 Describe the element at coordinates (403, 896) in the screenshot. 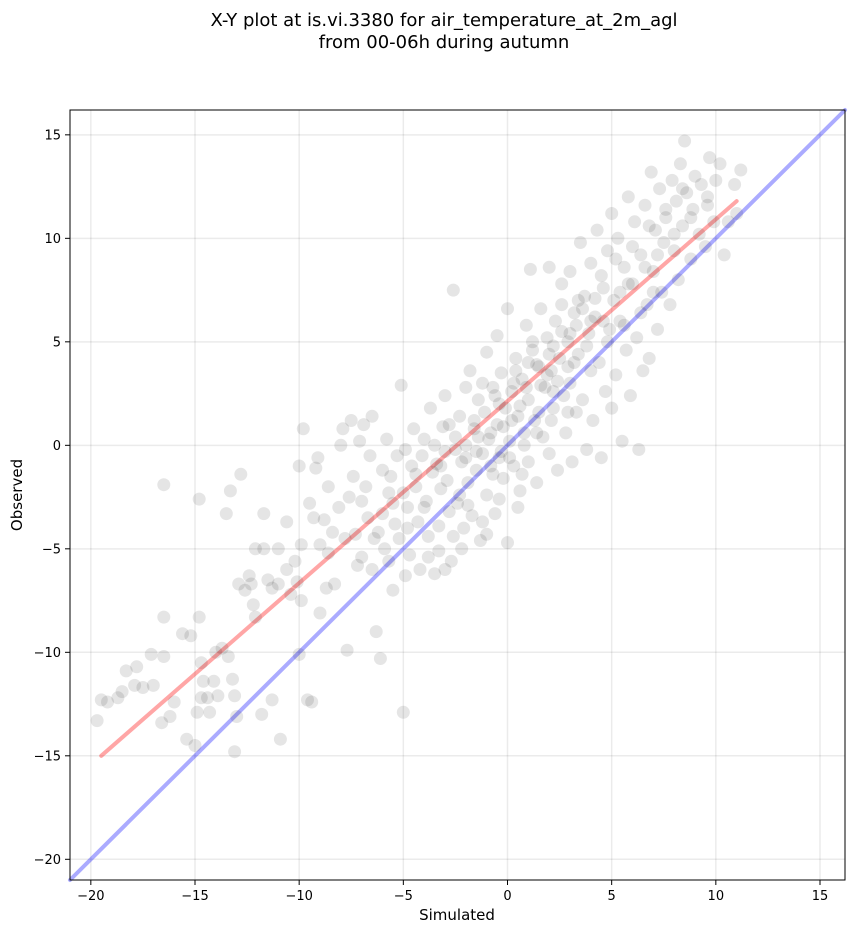

I see `x-tick-label: −5` at that location.